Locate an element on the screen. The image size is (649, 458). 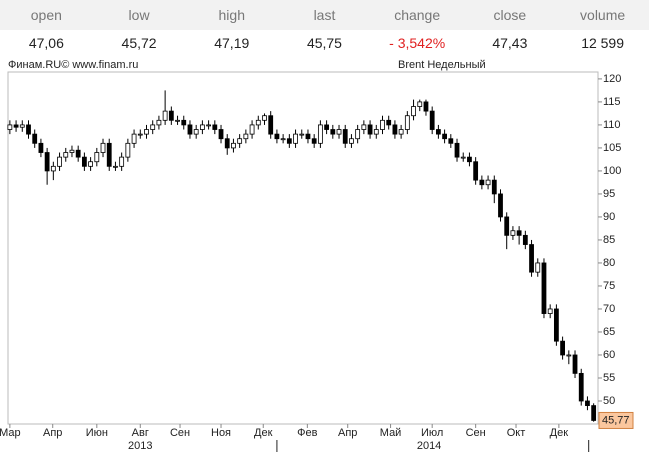
y-tick-label: 85 is located at coordinates (609, 240).